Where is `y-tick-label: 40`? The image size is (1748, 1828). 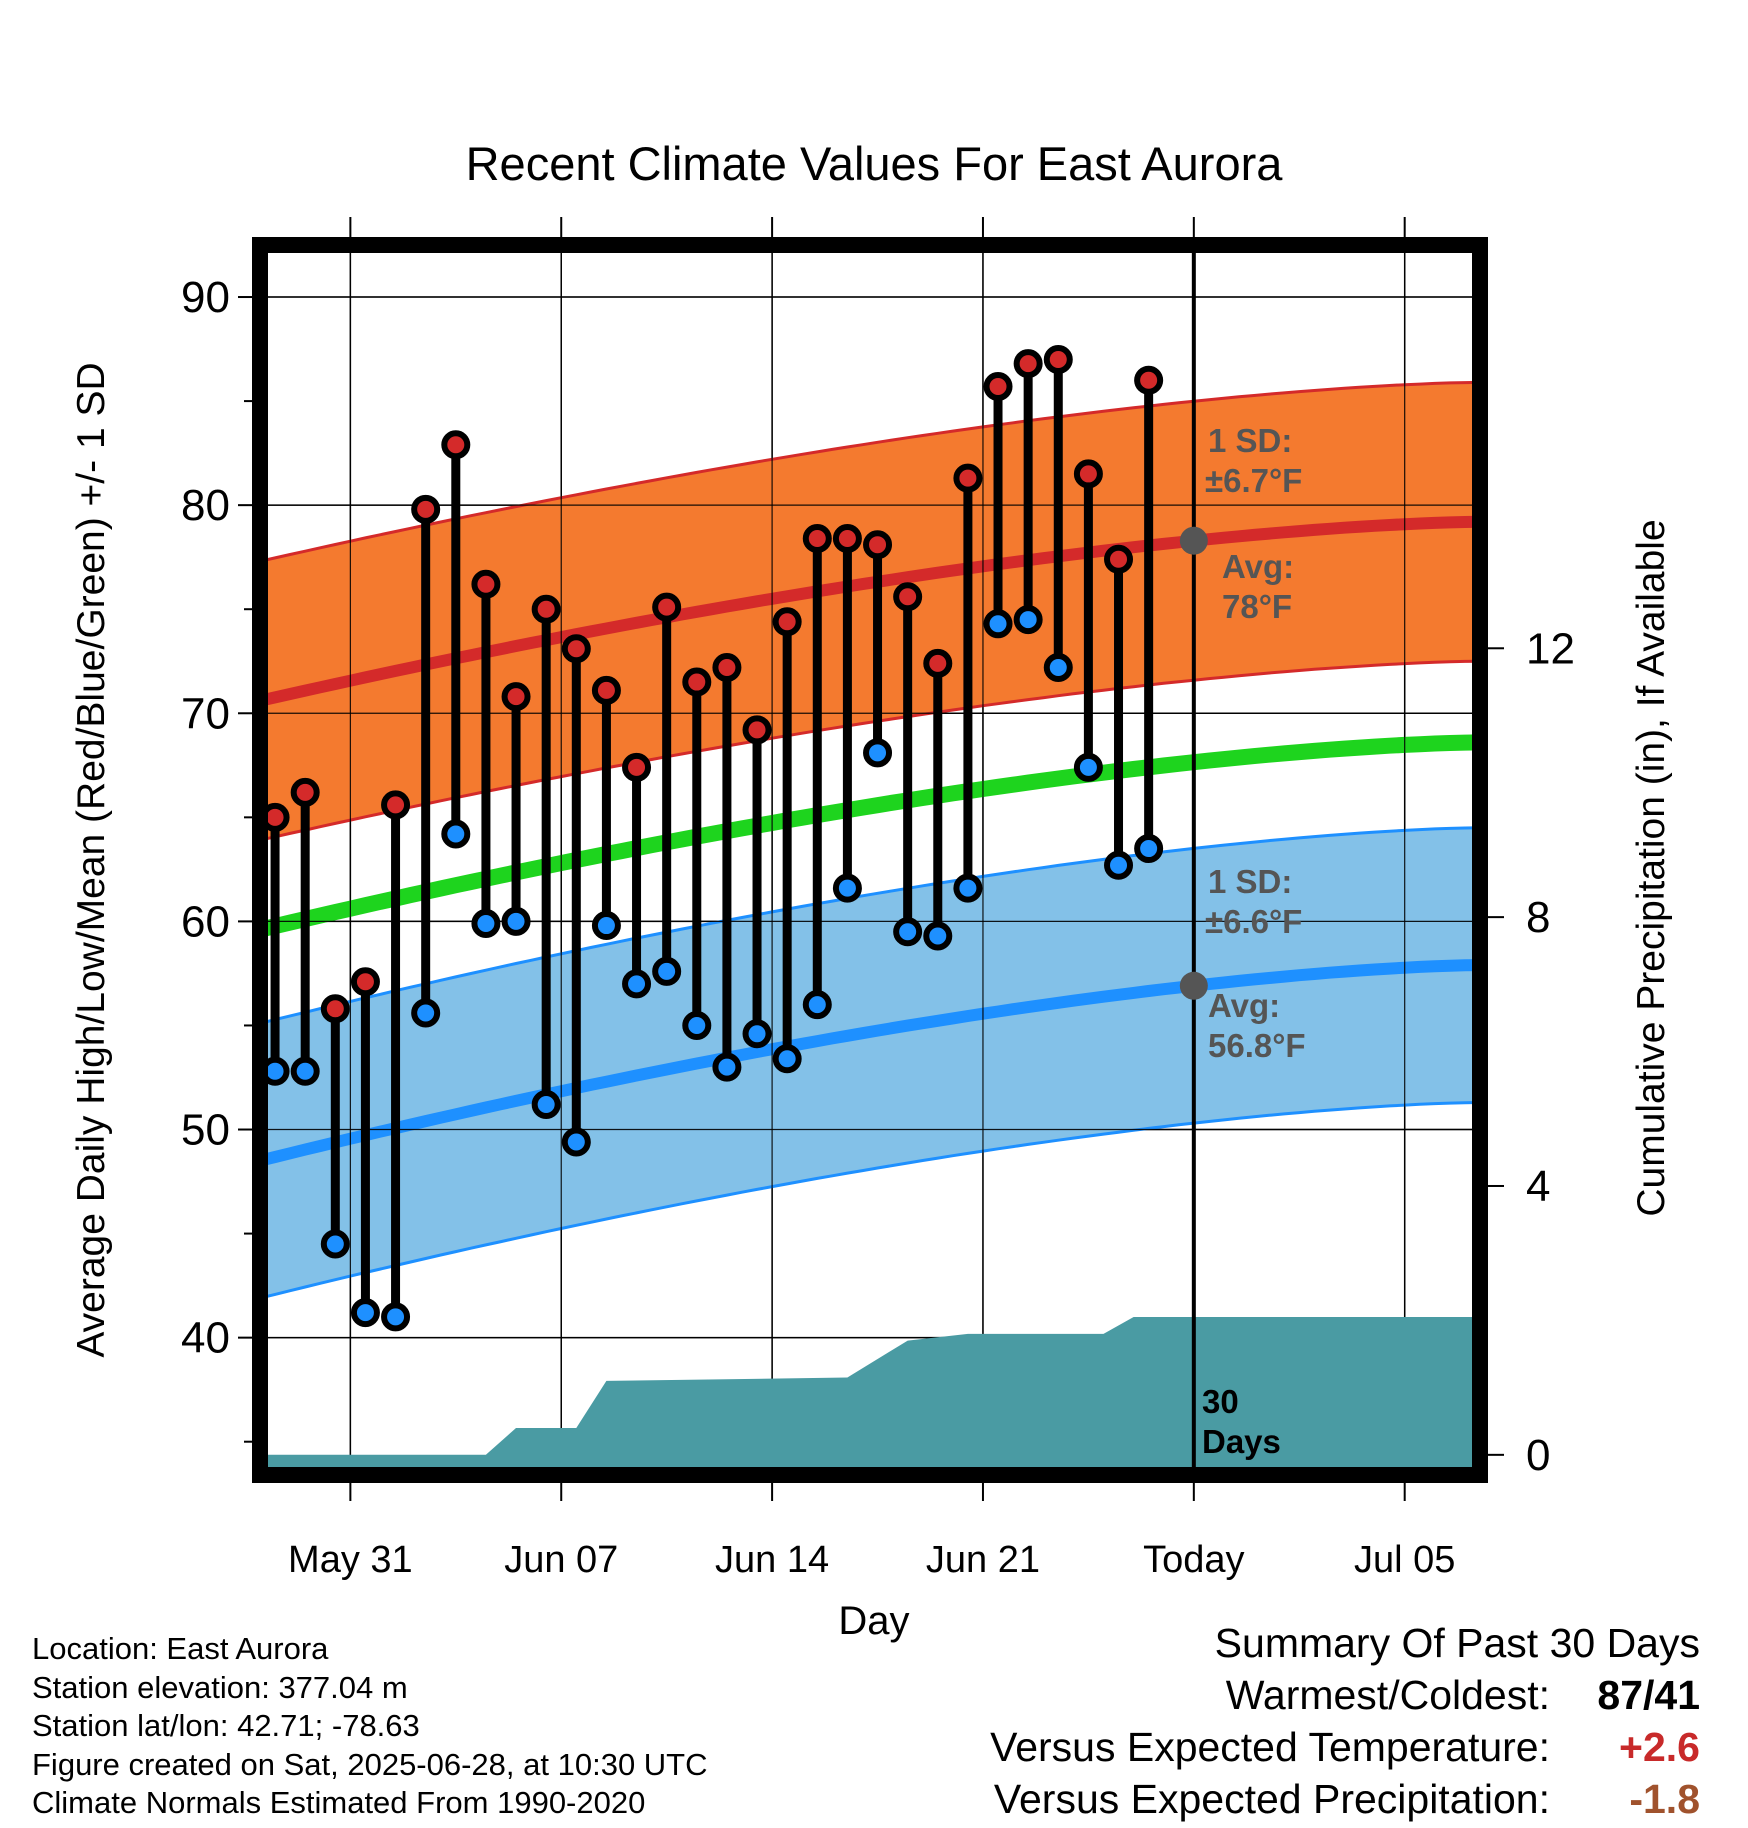
y-tick-label: 40 is located at coordinates (205, 1338).